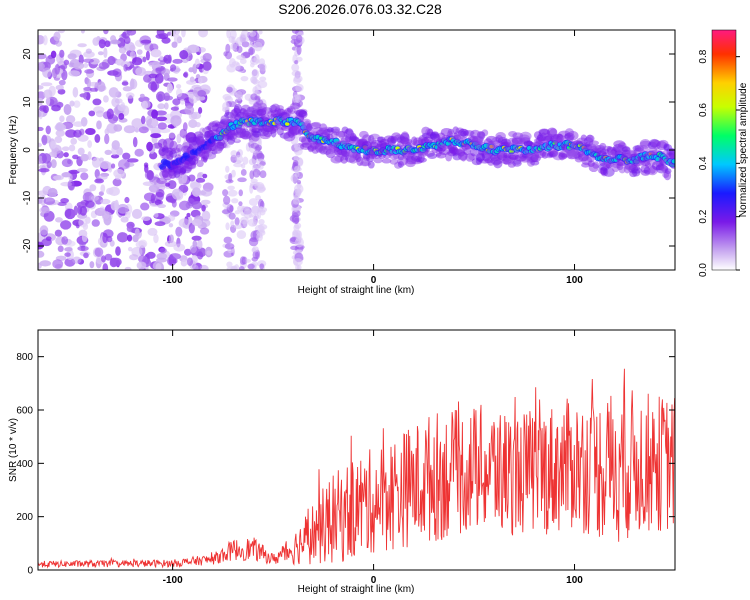  I want to click on x-tick-label: 0, so click(374, 280).